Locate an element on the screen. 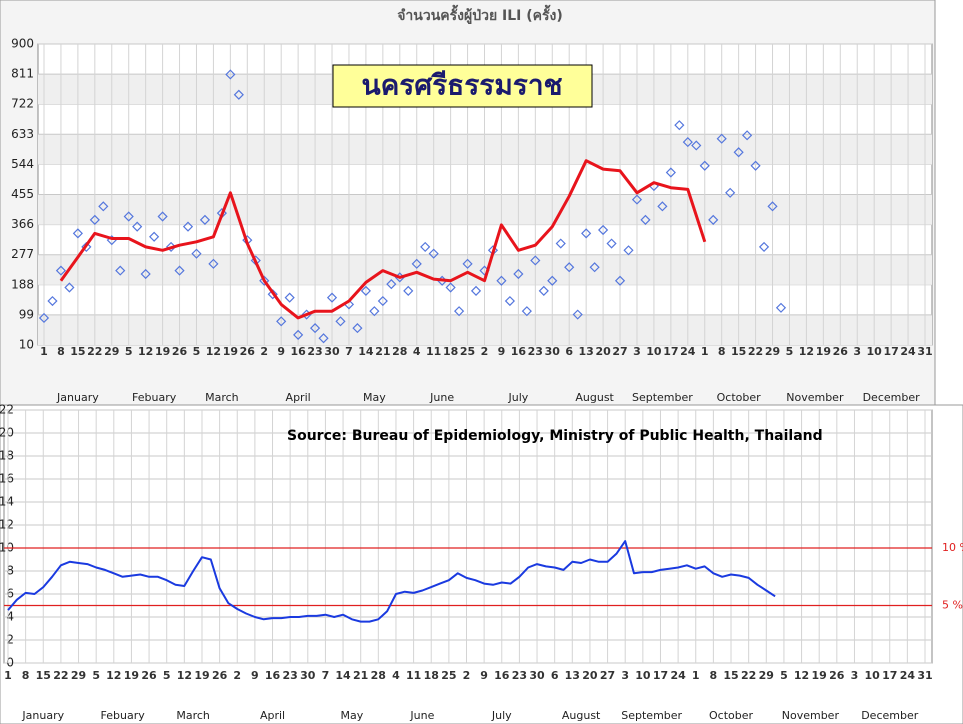  y-tick-label: 188 is located at coordinates (22, 284).